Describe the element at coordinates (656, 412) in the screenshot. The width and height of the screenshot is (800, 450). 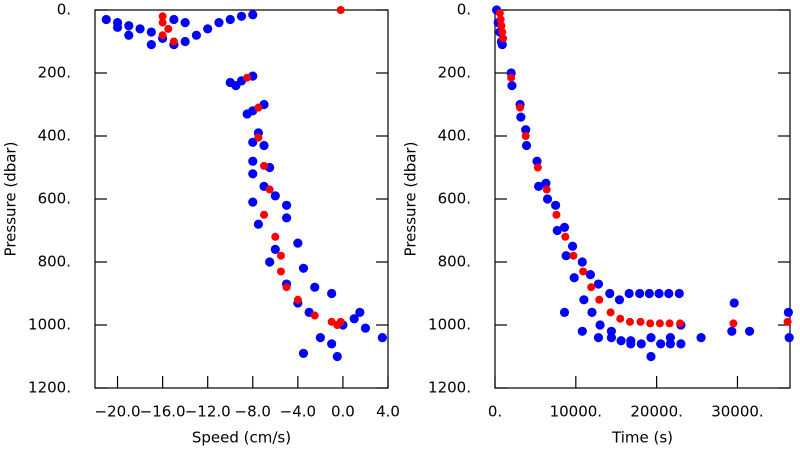
I see `x-tick-label: 20000.` at that location.